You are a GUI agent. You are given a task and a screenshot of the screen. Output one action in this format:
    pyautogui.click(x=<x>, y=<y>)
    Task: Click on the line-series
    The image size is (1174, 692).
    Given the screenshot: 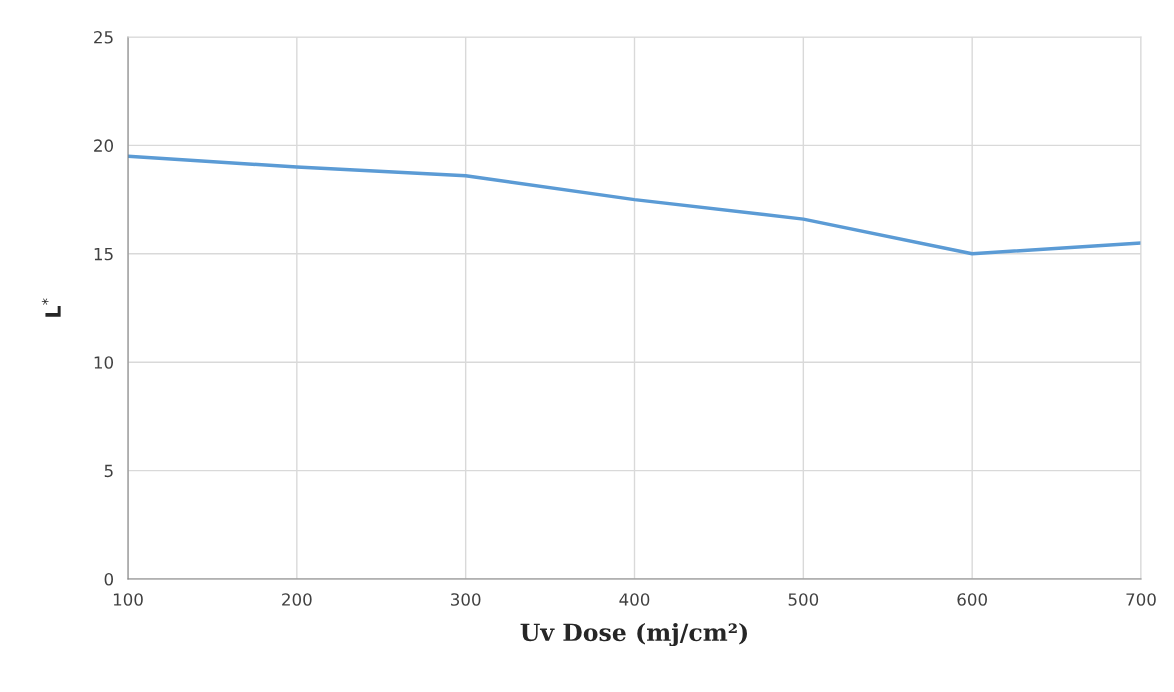 What is the action you would take?
    pyautogui.click(x=634, y=205)
    